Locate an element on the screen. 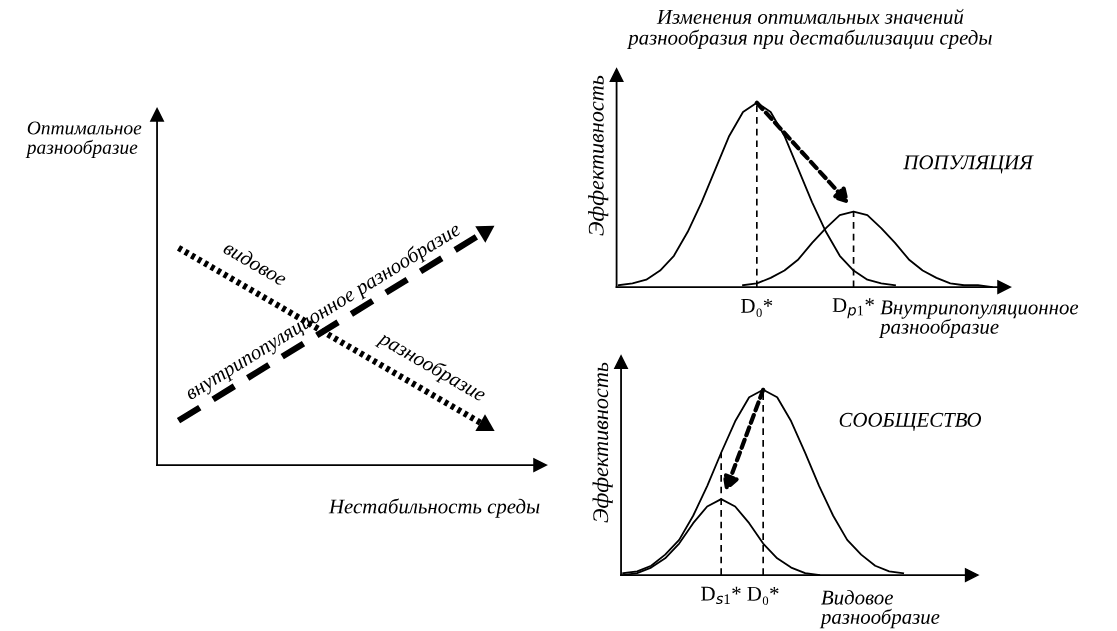 The height and width of the screenshot is (631, 1117). chart-title: Изменения оптимальных значений разнообразия при дестабилизации среды is located at coordinates (809, 28).